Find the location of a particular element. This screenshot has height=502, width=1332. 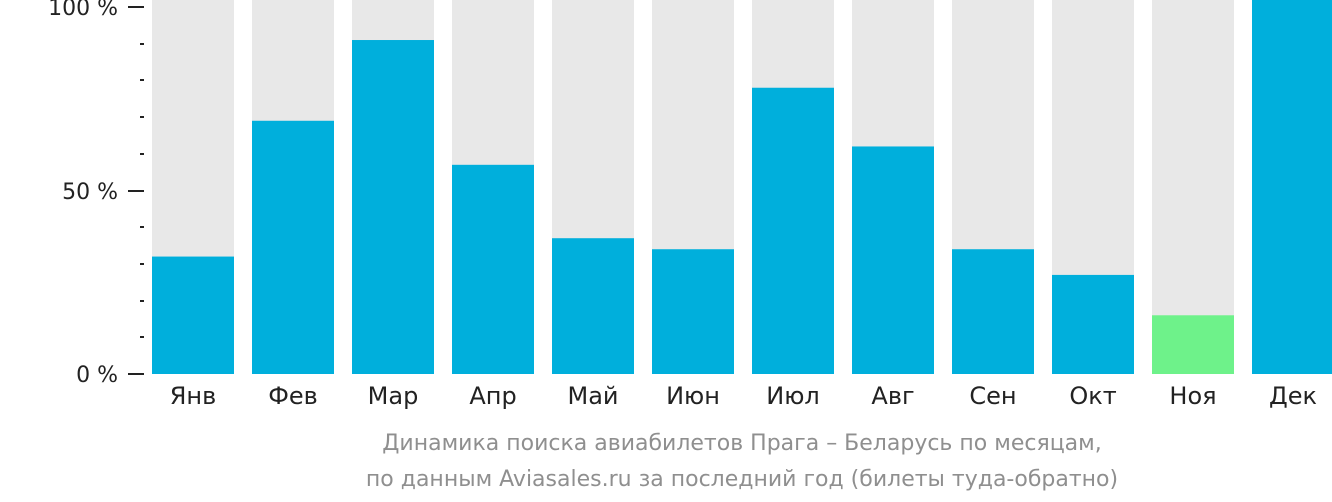

x-tick-label: Июл is located at coordinates (793, 396).